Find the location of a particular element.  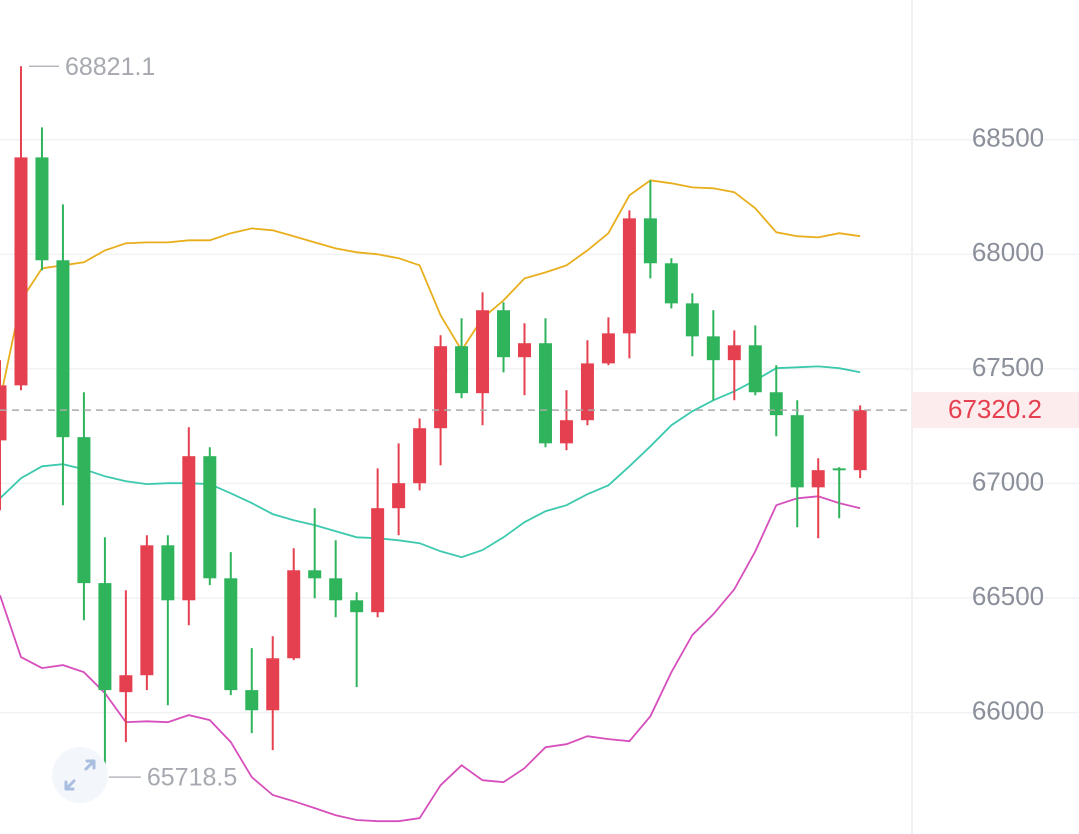

y-tick-label: 68500 is located at coordinates (1008, 138).